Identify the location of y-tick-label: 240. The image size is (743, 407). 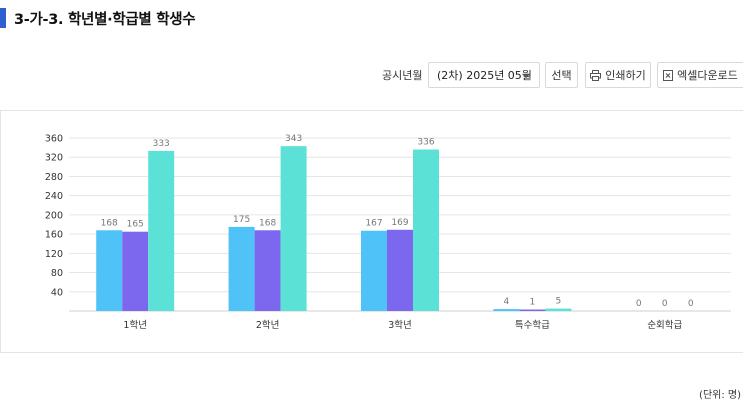
(54, 196).